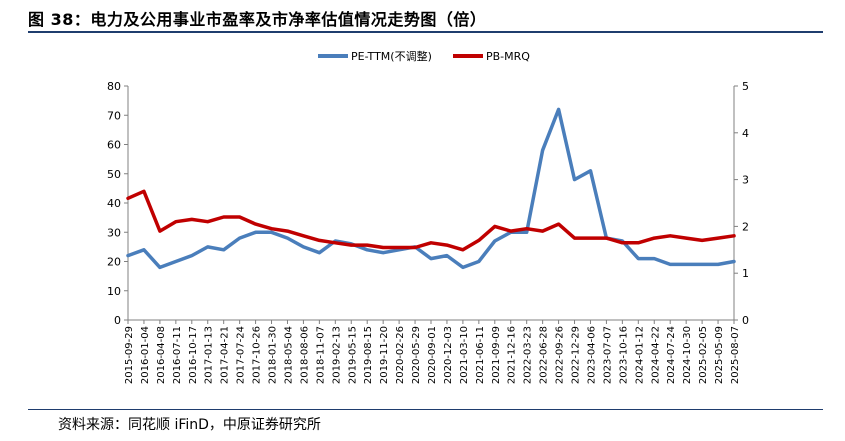  I want to click on x-tick-label: 2021-12-16, so click(512, 355).